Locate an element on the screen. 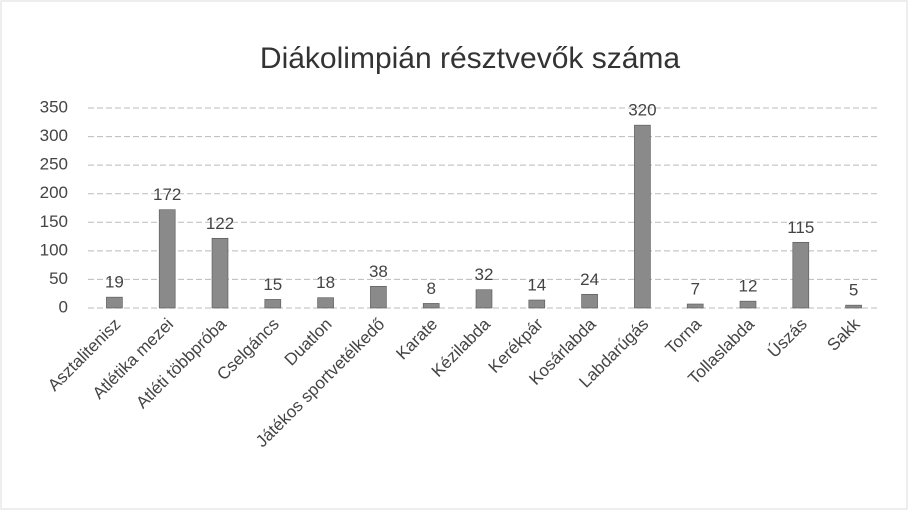 The width and height of the screenshot is (909, 511). data-label: 32 is located at coordinates (484, 274).